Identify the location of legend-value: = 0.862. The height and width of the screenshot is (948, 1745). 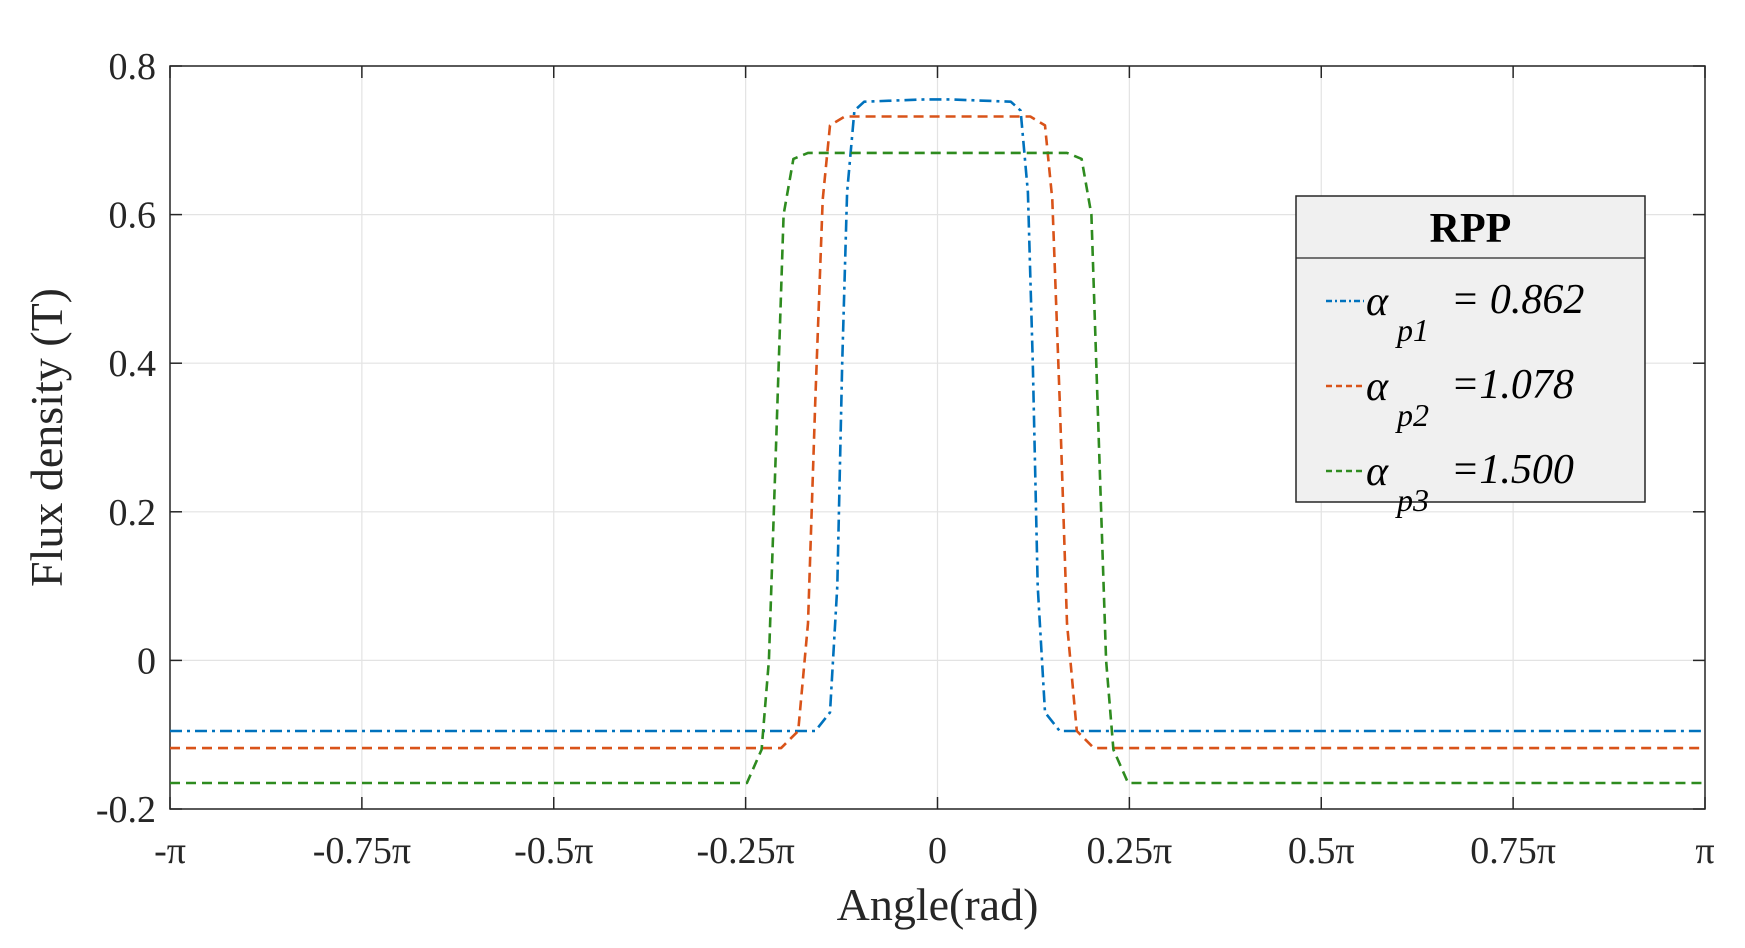
(1517, 300).